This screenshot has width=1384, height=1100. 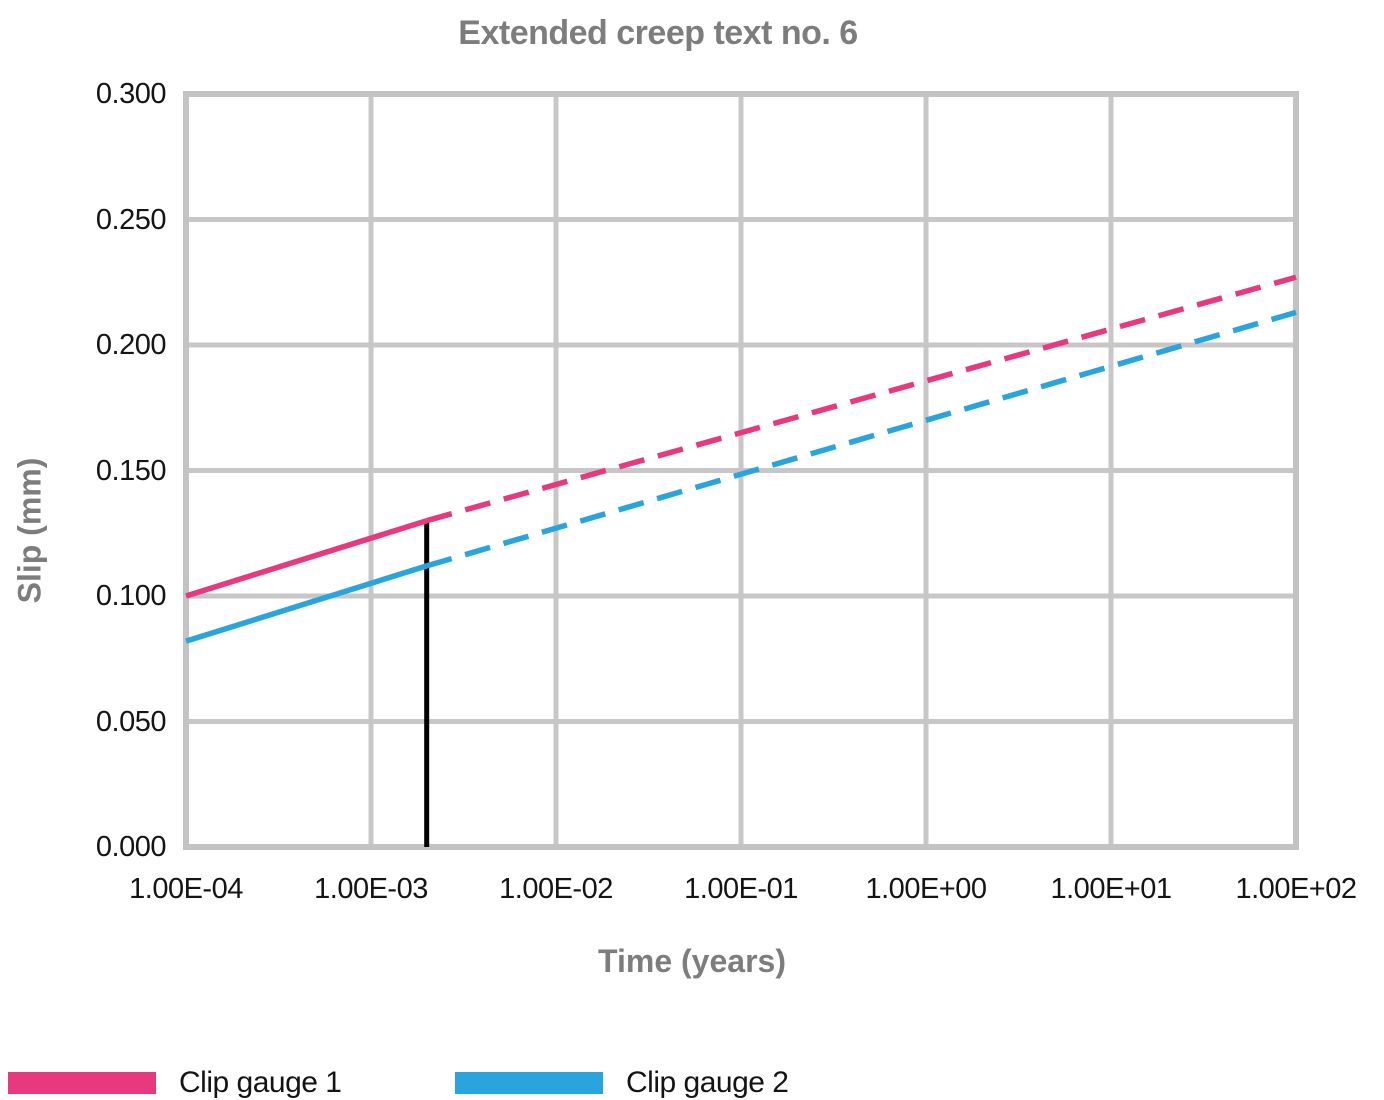 I want to click on x-axis-title: Time (years), so click(x=692, y=961).